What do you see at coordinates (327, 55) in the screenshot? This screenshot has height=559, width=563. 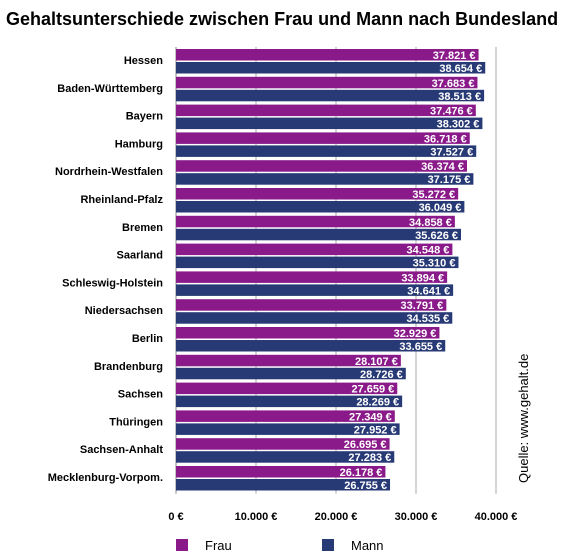 I see `bar-frau-hessen` at bounding box center [327, 55].